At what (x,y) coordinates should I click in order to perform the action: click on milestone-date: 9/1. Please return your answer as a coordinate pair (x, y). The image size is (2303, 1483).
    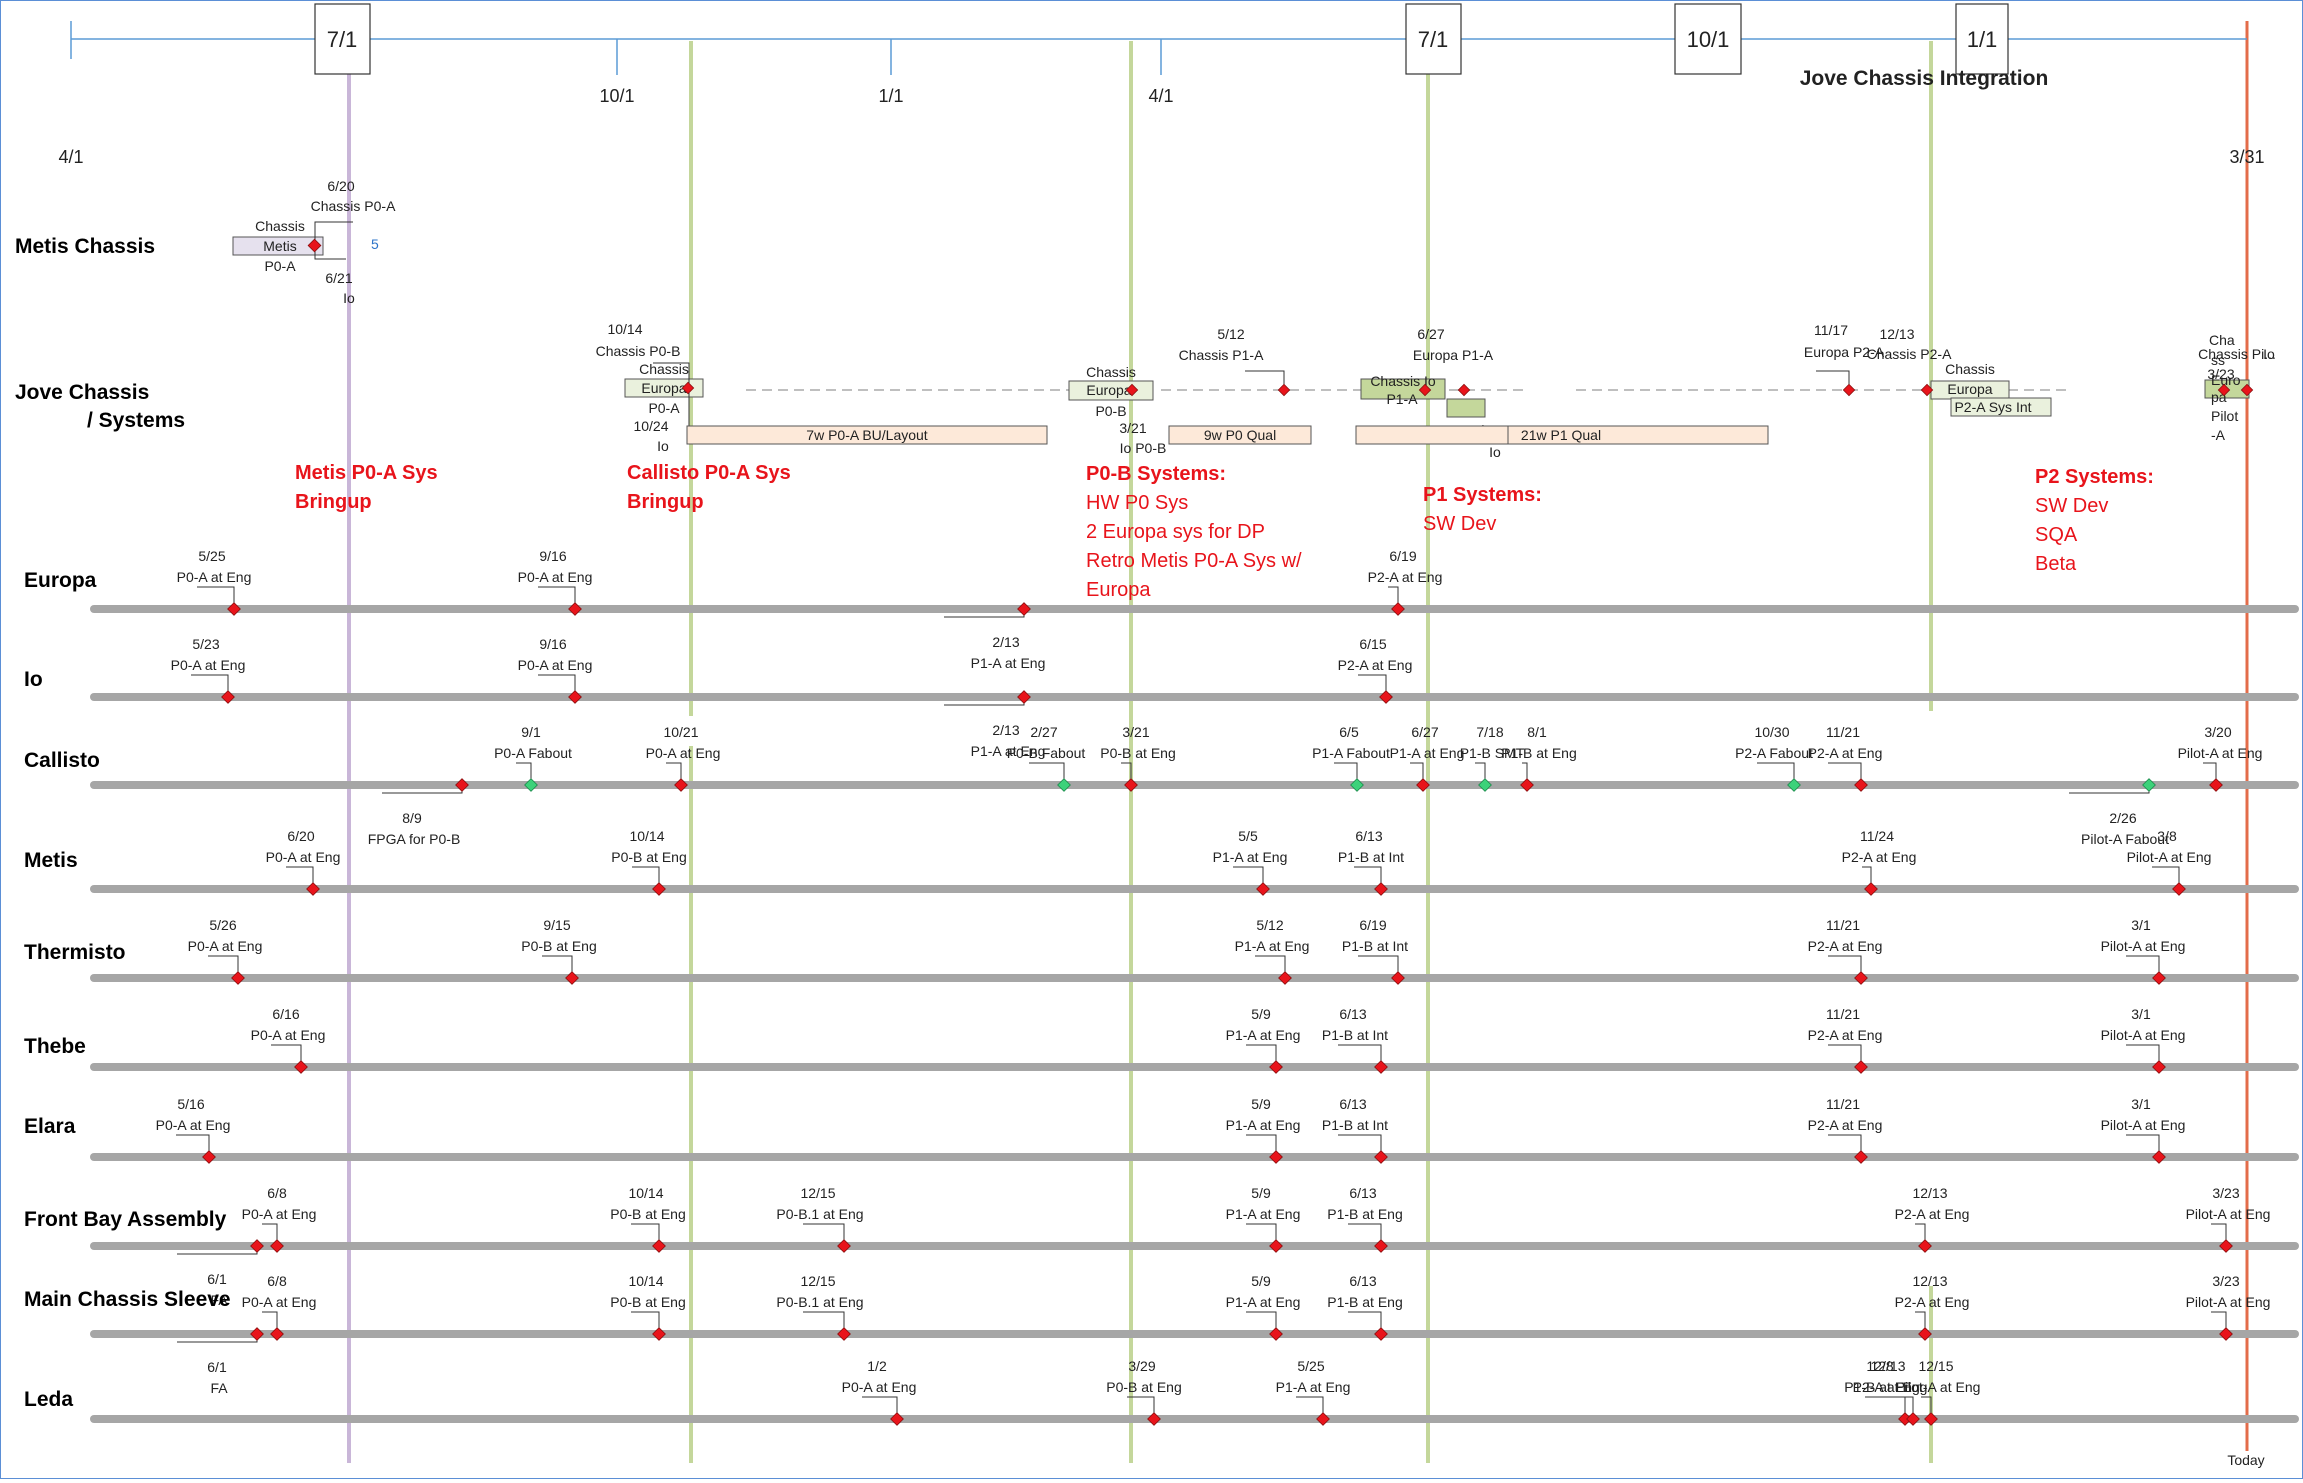
    Looking at the image, I should click on (531, 732).